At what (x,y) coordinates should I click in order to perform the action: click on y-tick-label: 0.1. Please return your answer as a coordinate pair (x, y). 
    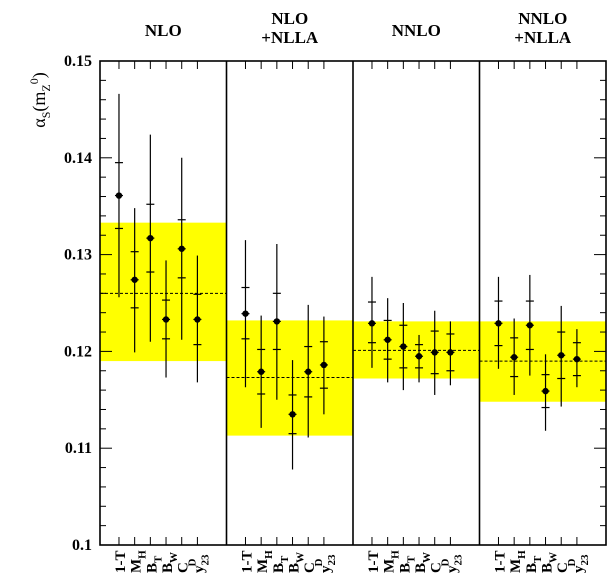
    Looking at the image, I should click on (82, 545).